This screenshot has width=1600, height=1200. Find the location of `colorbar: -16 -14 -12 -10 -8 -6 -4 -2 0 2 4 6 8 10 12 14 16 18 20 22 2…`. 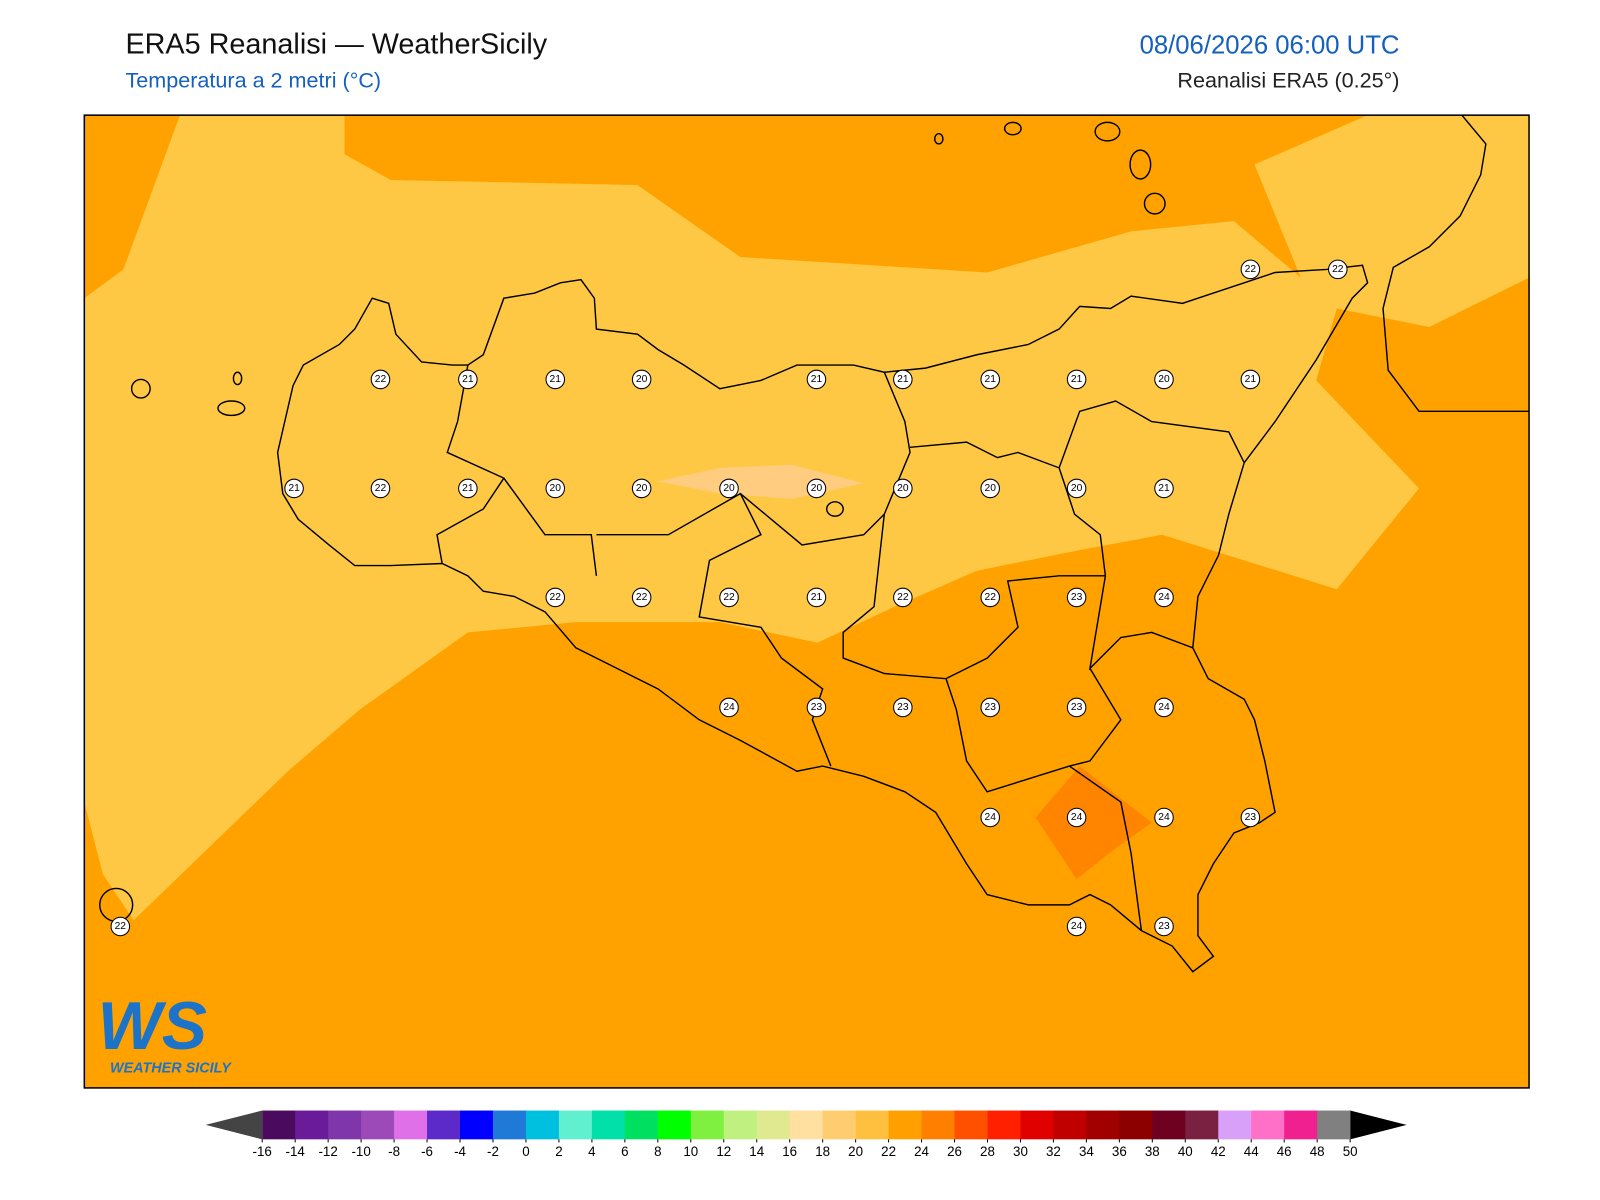

colorbar: -16 -14 -12 -10 -8 -6 -4 -2 0 2 4 6 8 10 12 14 16 18 20 22 2… is located at coordinates (806, 1134).